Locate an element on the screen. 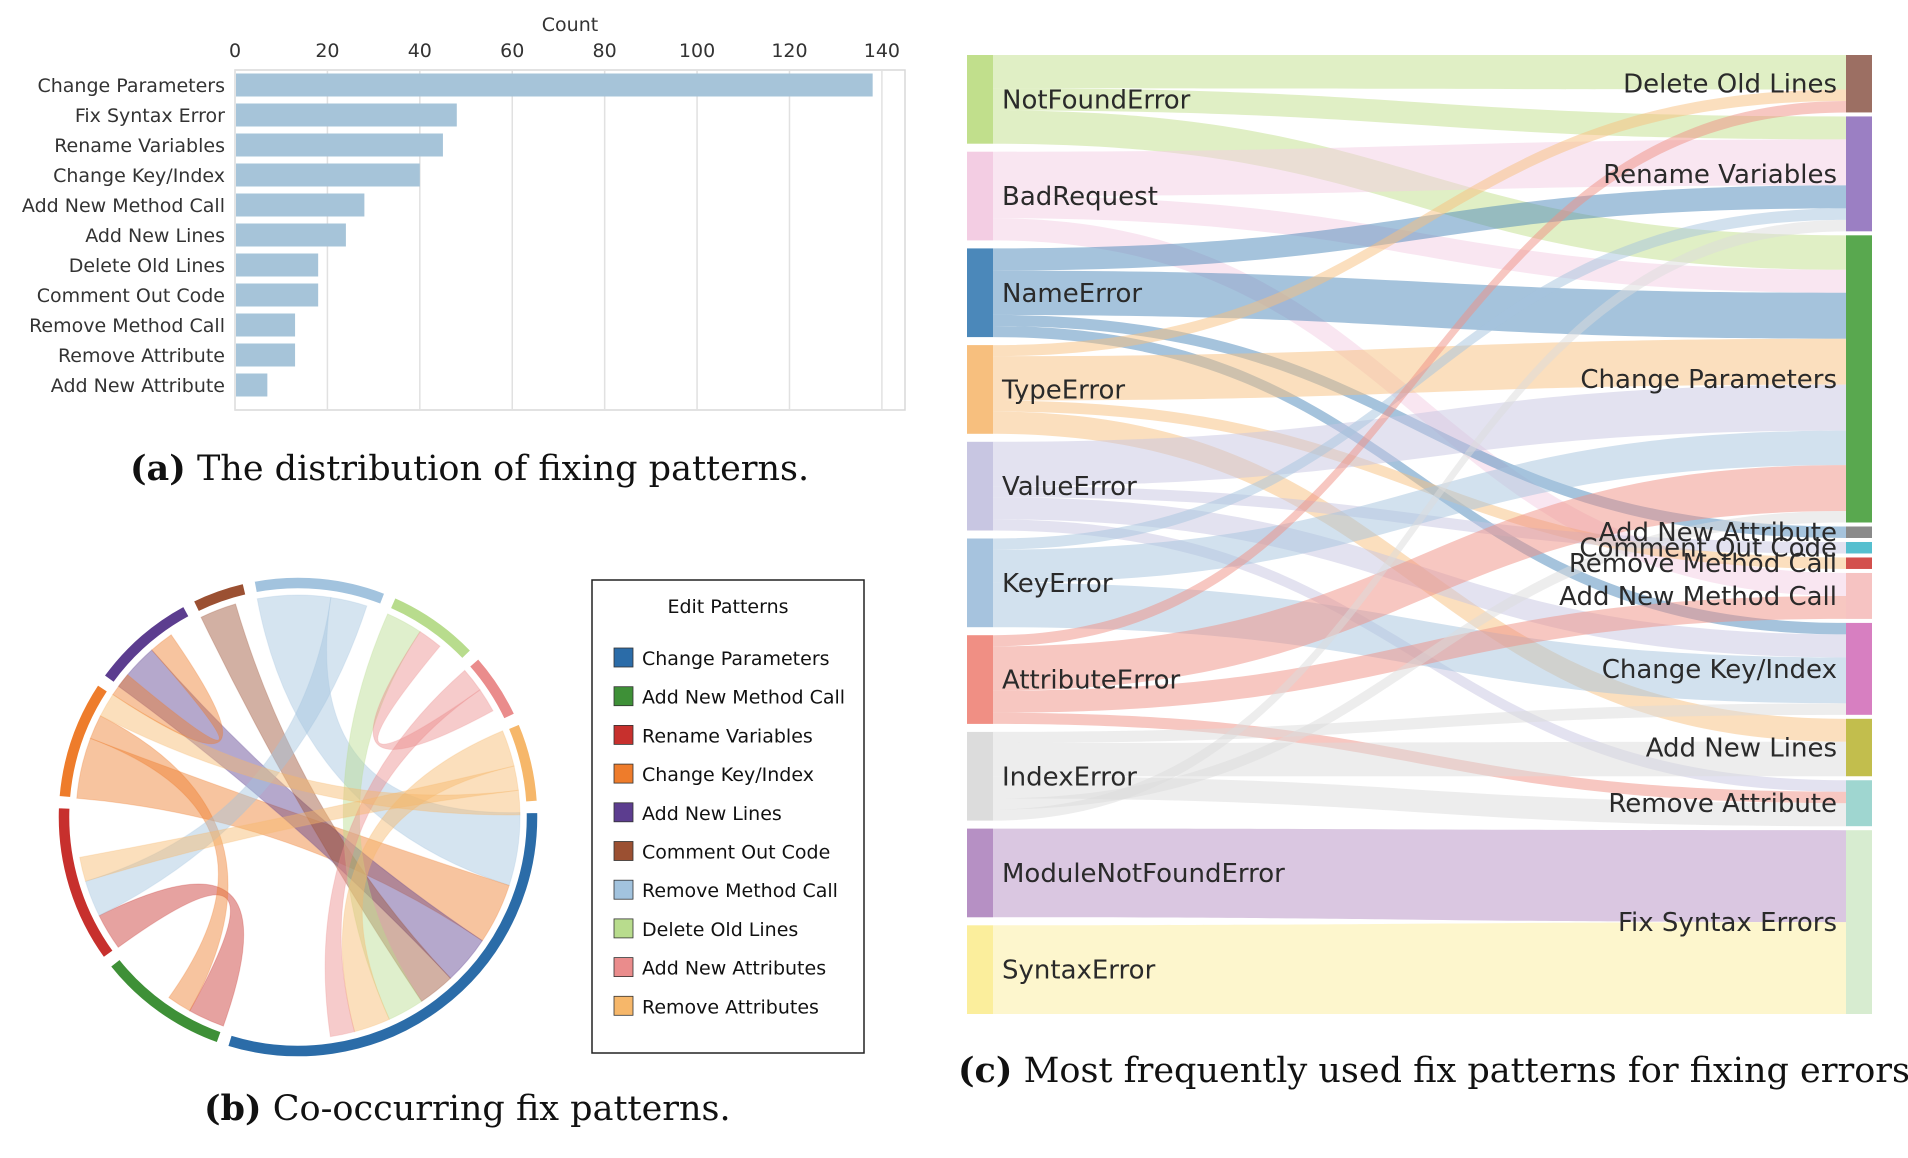 The height and width of the screenshot is (1158, 1908). caption-b-letter: (b) is located at coordinates (233, 1108).